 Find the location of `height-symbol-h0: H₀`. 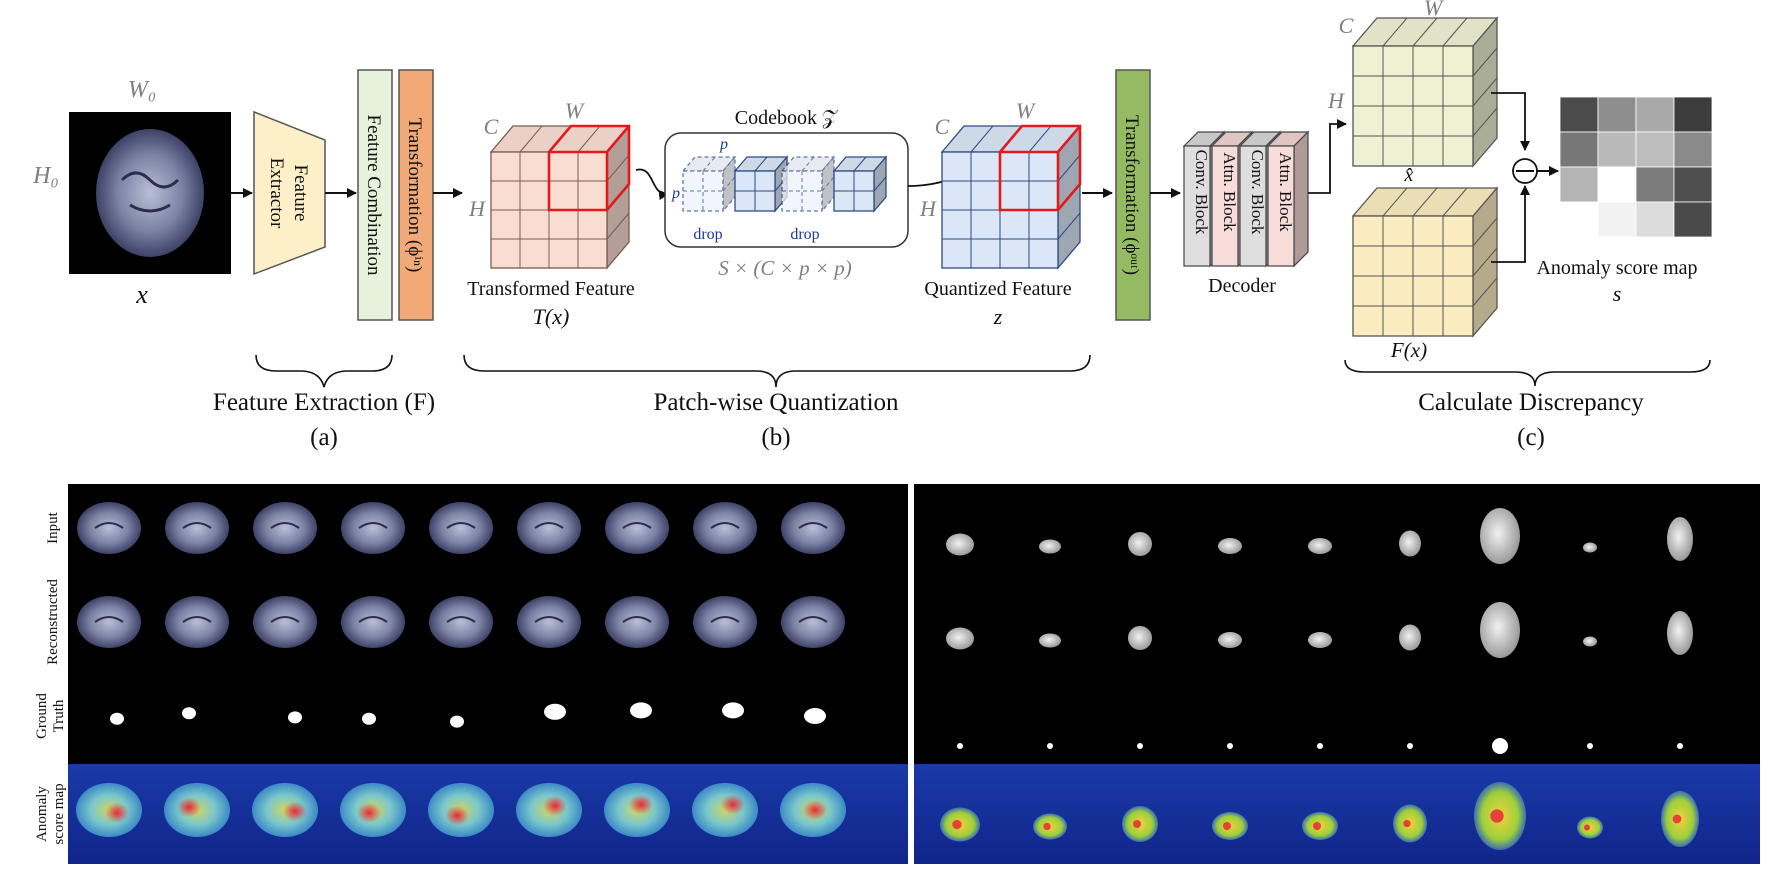

height-symbol-h0: H₀ is located at coordinates (45, 176).